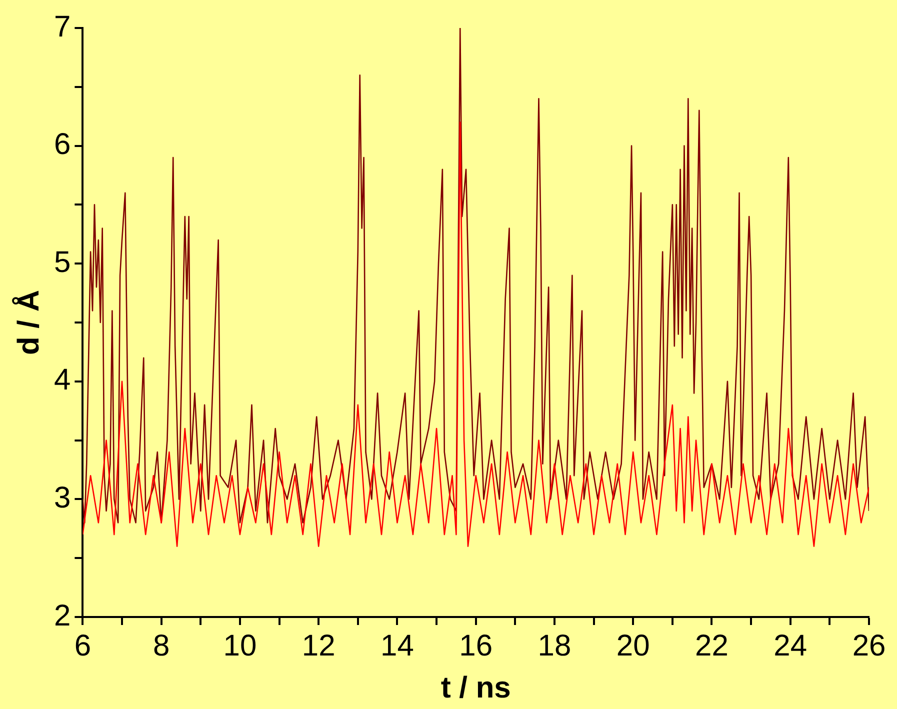  I want to click on y-axis-title: d / Å, so click(28, 322).